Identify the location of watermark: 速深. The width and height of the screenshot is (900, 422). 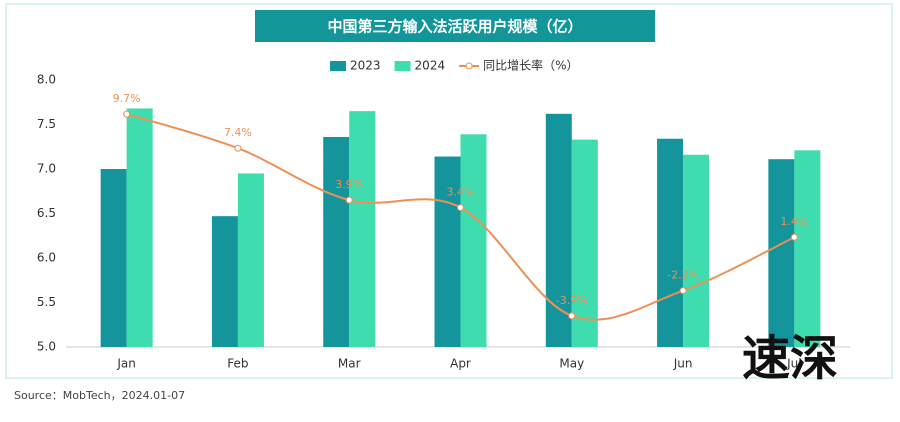
(790, 359).